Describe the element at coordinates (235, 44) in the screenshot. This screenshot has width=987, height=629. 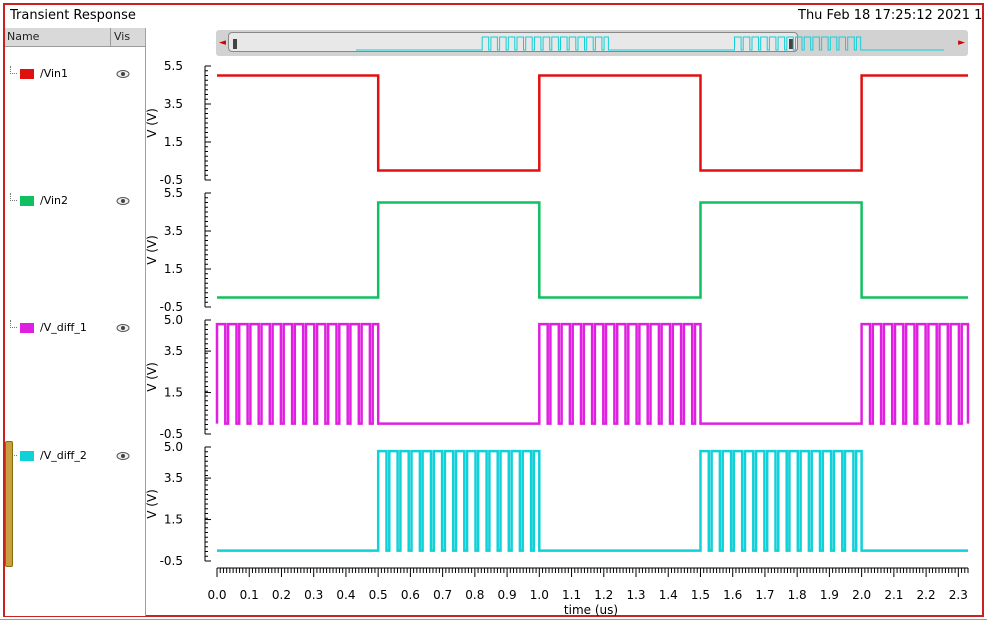
I see `thumb-left-grip` at that location.